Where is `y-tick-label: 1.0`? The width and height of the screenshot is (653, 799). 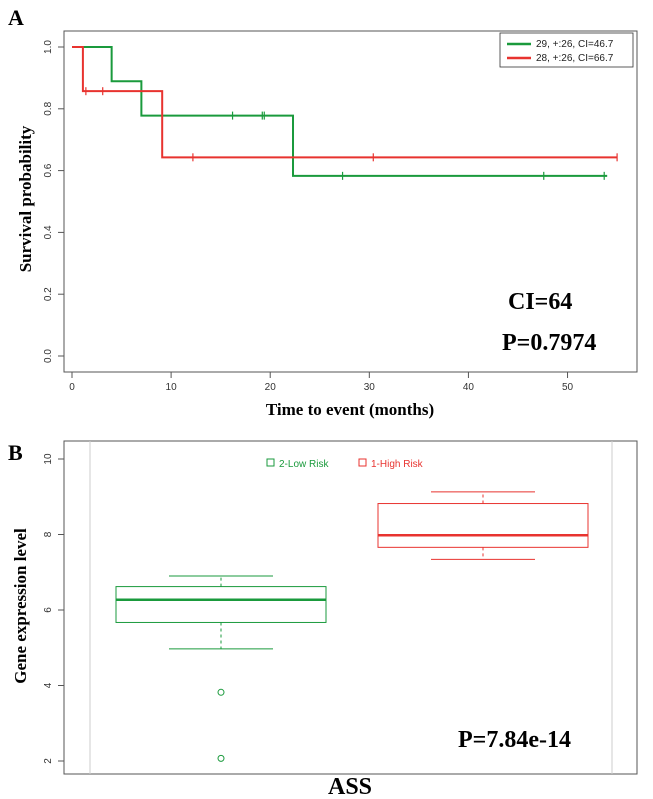
y-tick-label: 1.0 is located at coordinates (48, 47).